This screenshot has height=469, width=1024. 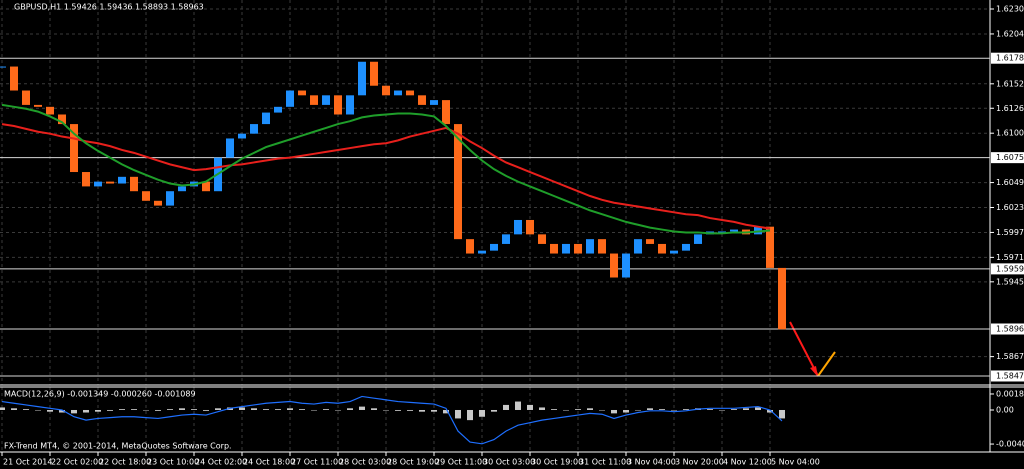 I want to click on y-tick-label: 1.60230, so click(x=1010, y=207).